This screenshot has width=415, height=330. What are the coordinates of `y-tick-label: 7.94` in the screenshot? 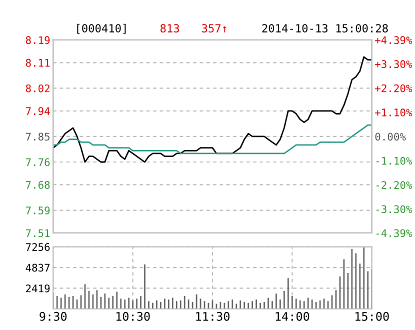 It's located at (38, 111).